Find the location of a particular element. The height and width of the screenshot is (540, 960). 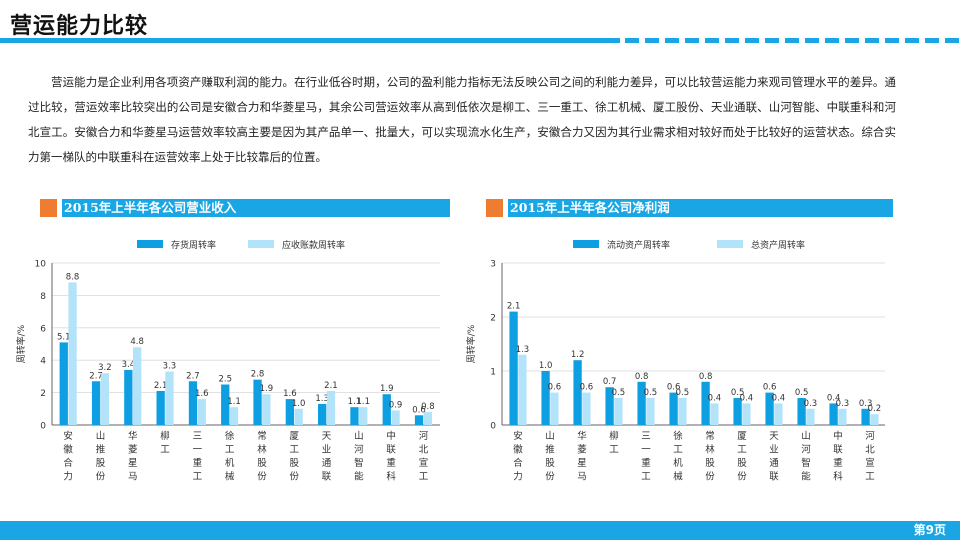

title-underline is located at coordinates (480, 40).